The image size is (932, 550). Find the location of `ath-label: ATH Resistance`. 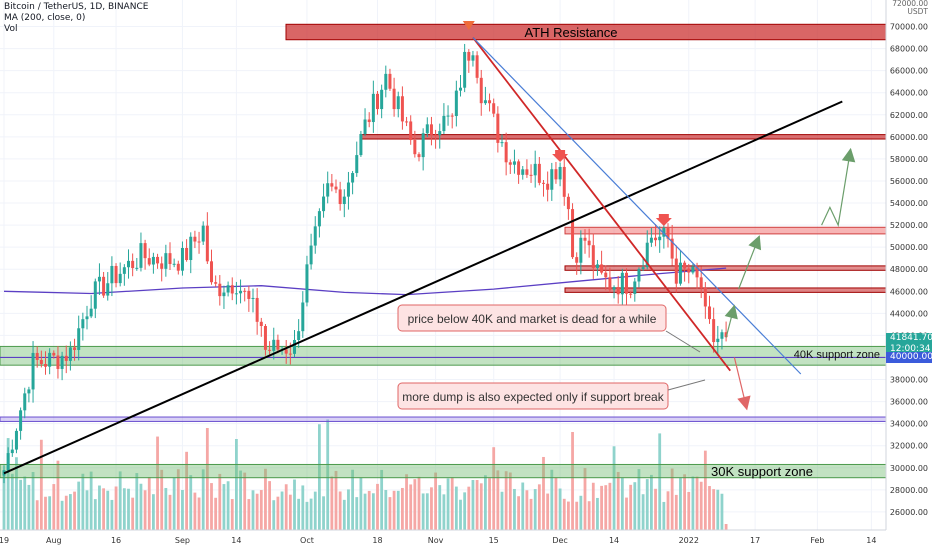

ath-label: ATH Resistance is located at coordinates (571, 32).